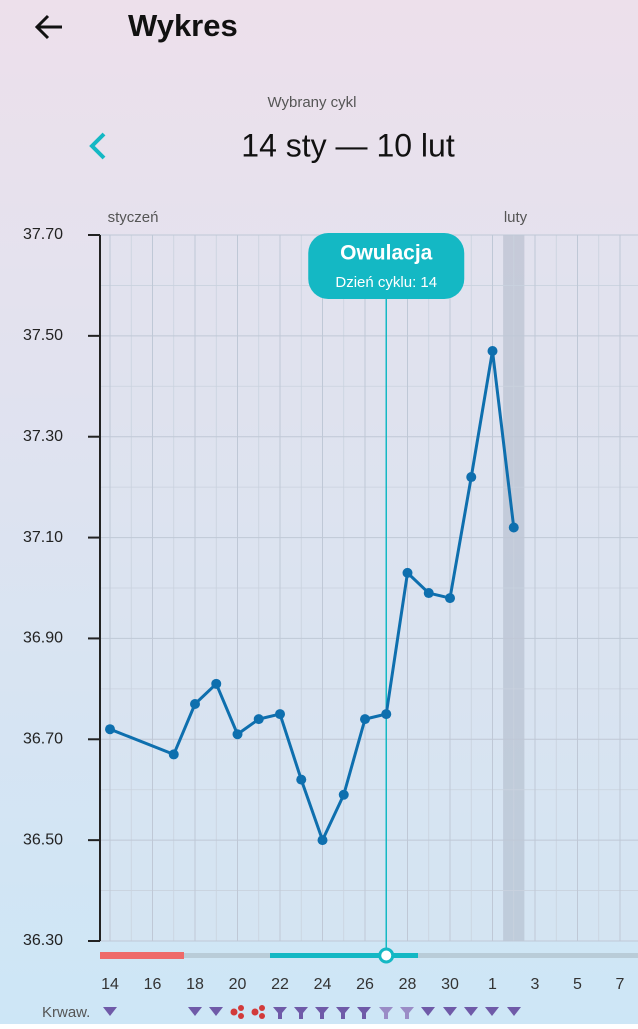 The image size is (638, 1029). What do you see at coordinates (43, 335) in the screenshot?
I see `y-tick-label: 37.50` at bounding box center [43, 335].